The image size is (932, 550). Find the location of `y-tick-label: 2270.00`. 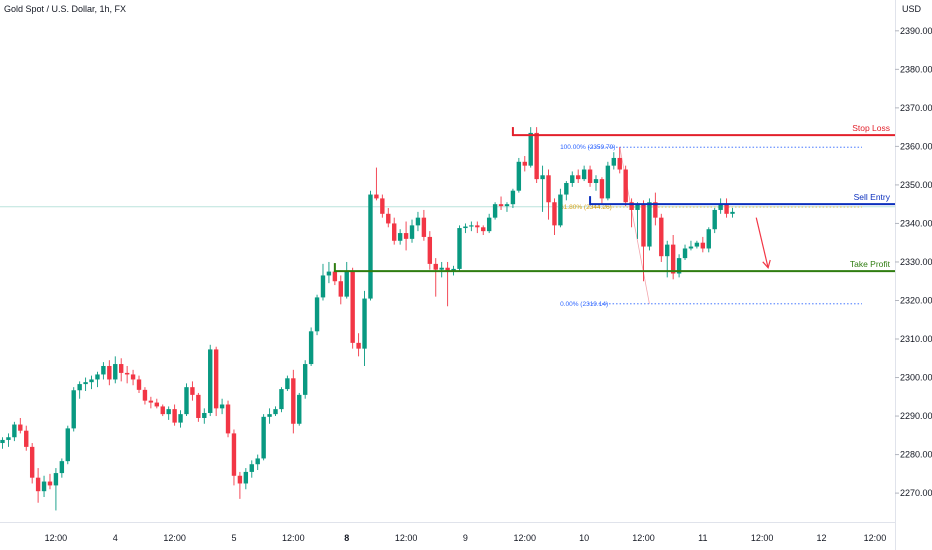

y-tick-label: 2270.00 is located at coordinates (916, 493).